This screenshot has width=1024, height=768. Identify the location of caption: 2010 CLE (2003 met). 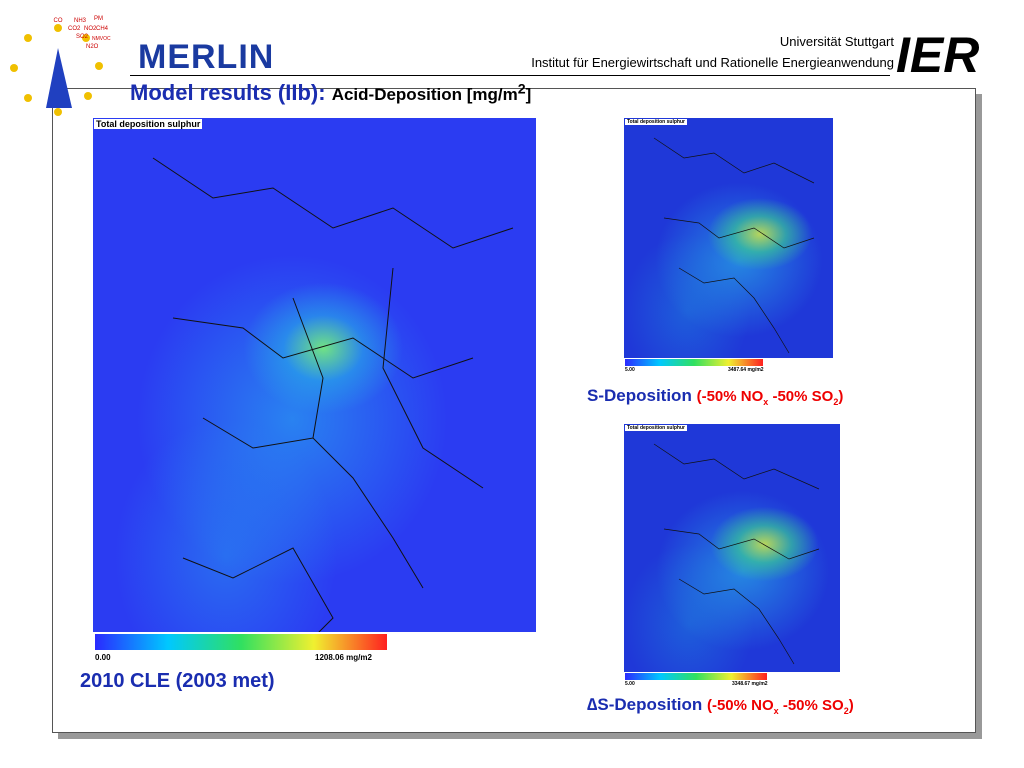
(177, 681).